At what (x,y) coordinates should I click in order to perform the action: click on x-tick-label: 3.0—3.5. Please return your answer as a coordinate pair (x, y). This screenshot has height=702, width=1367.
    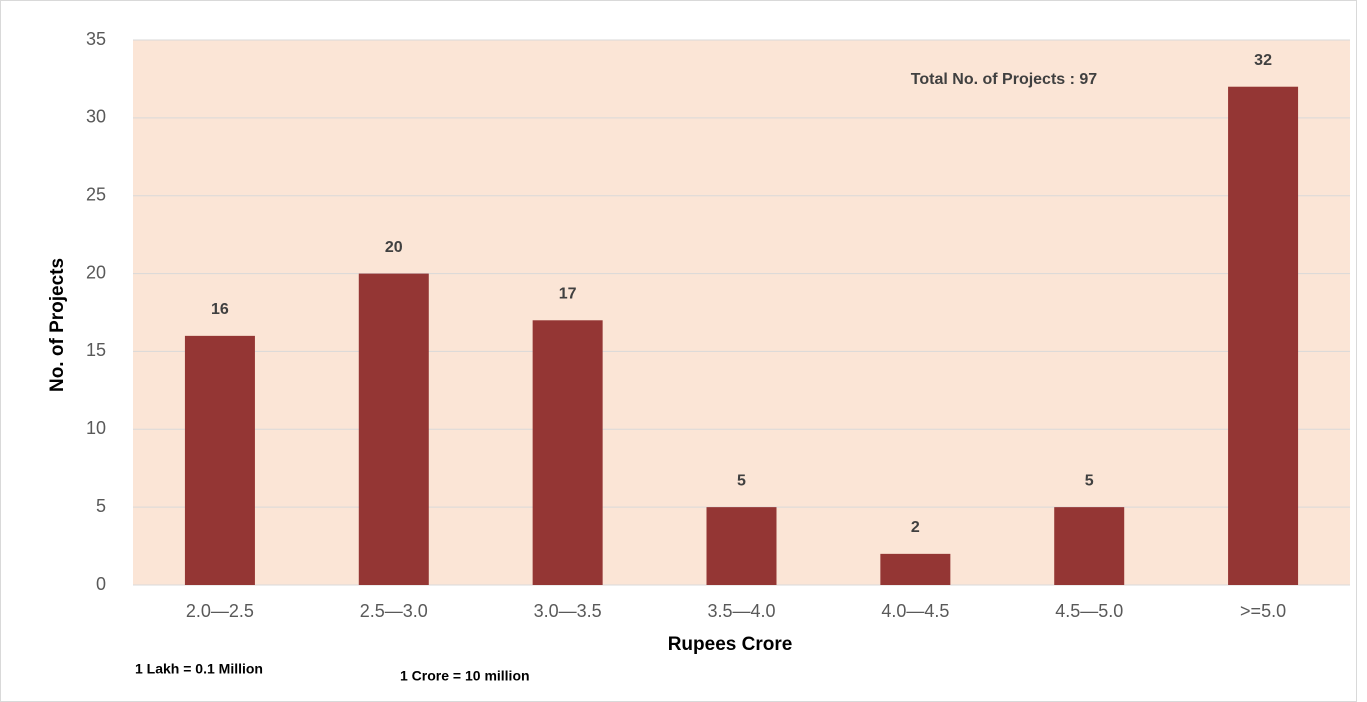
    Looking at the image, I should click on (568, 611).